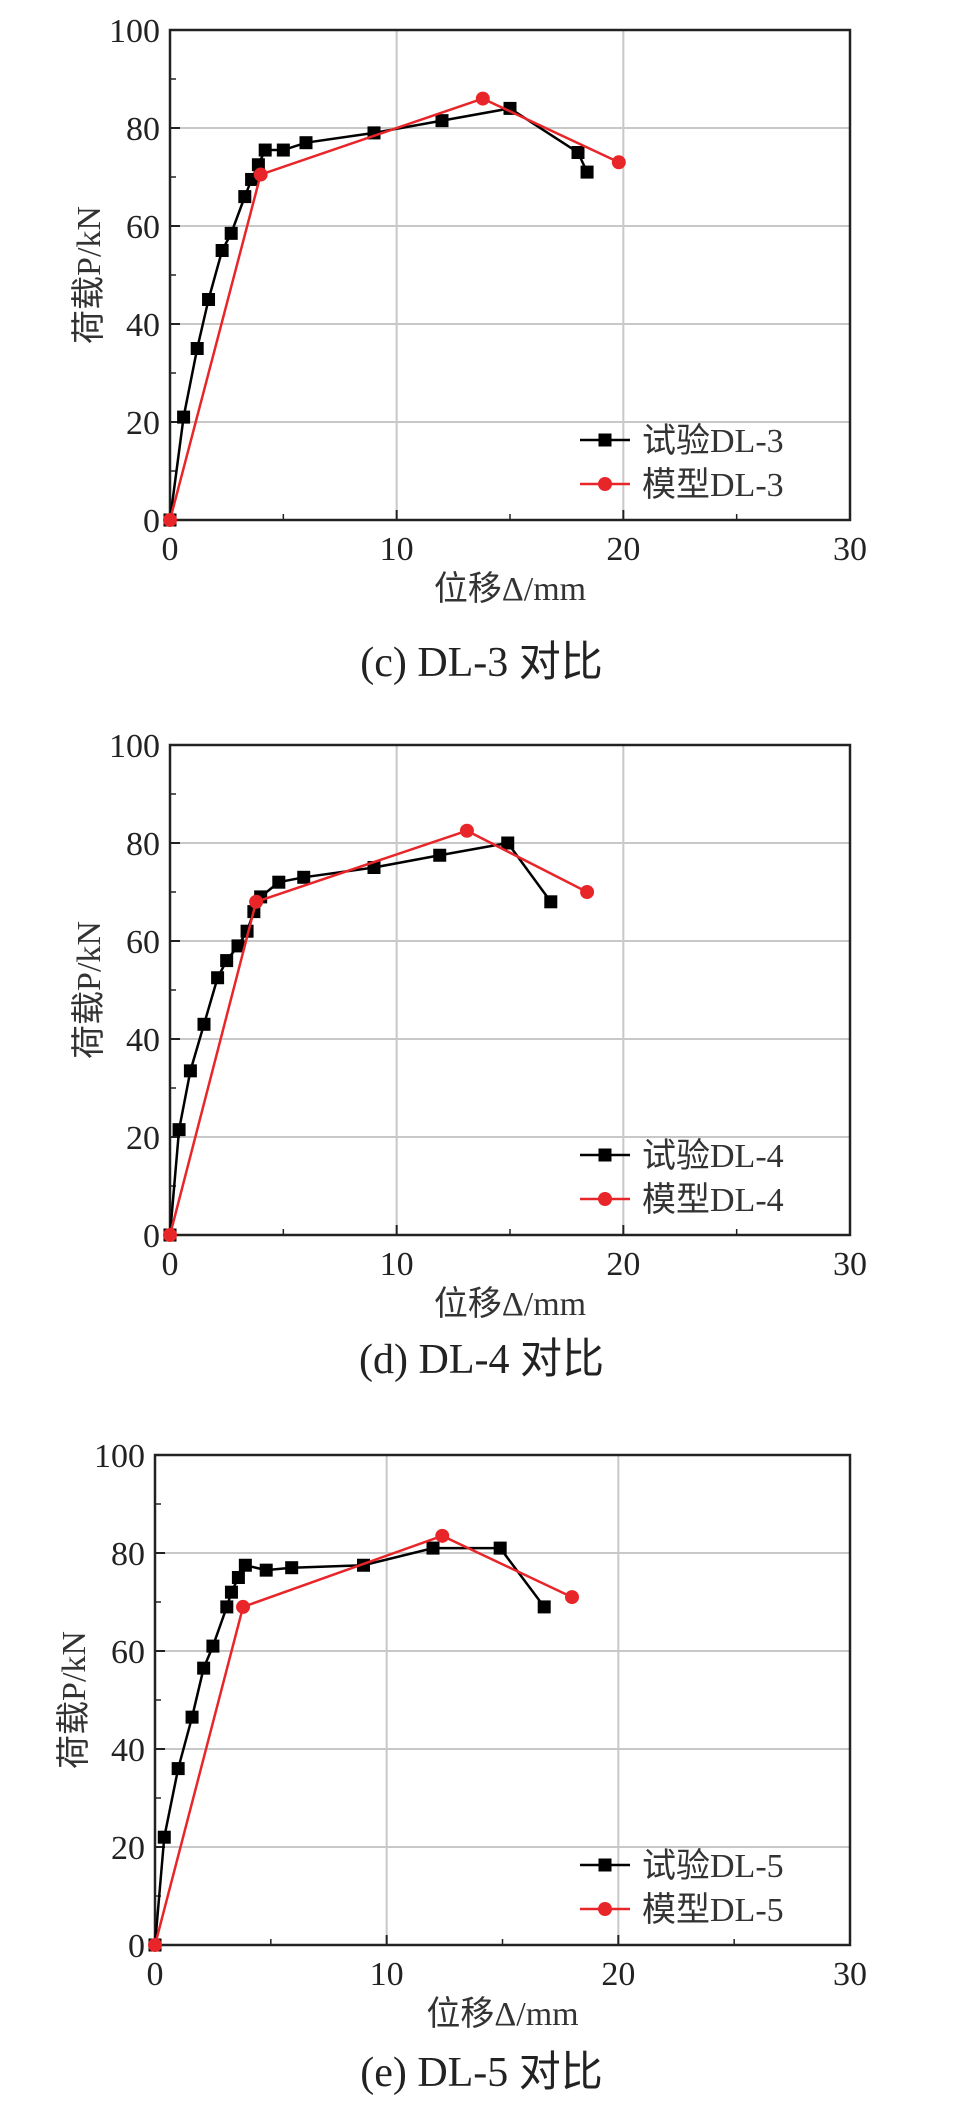  What do you see at coordinates (713, 1200) in the screenshot?
I see `legend-label: 模型DL-4` at bounding box center [713, 1200].